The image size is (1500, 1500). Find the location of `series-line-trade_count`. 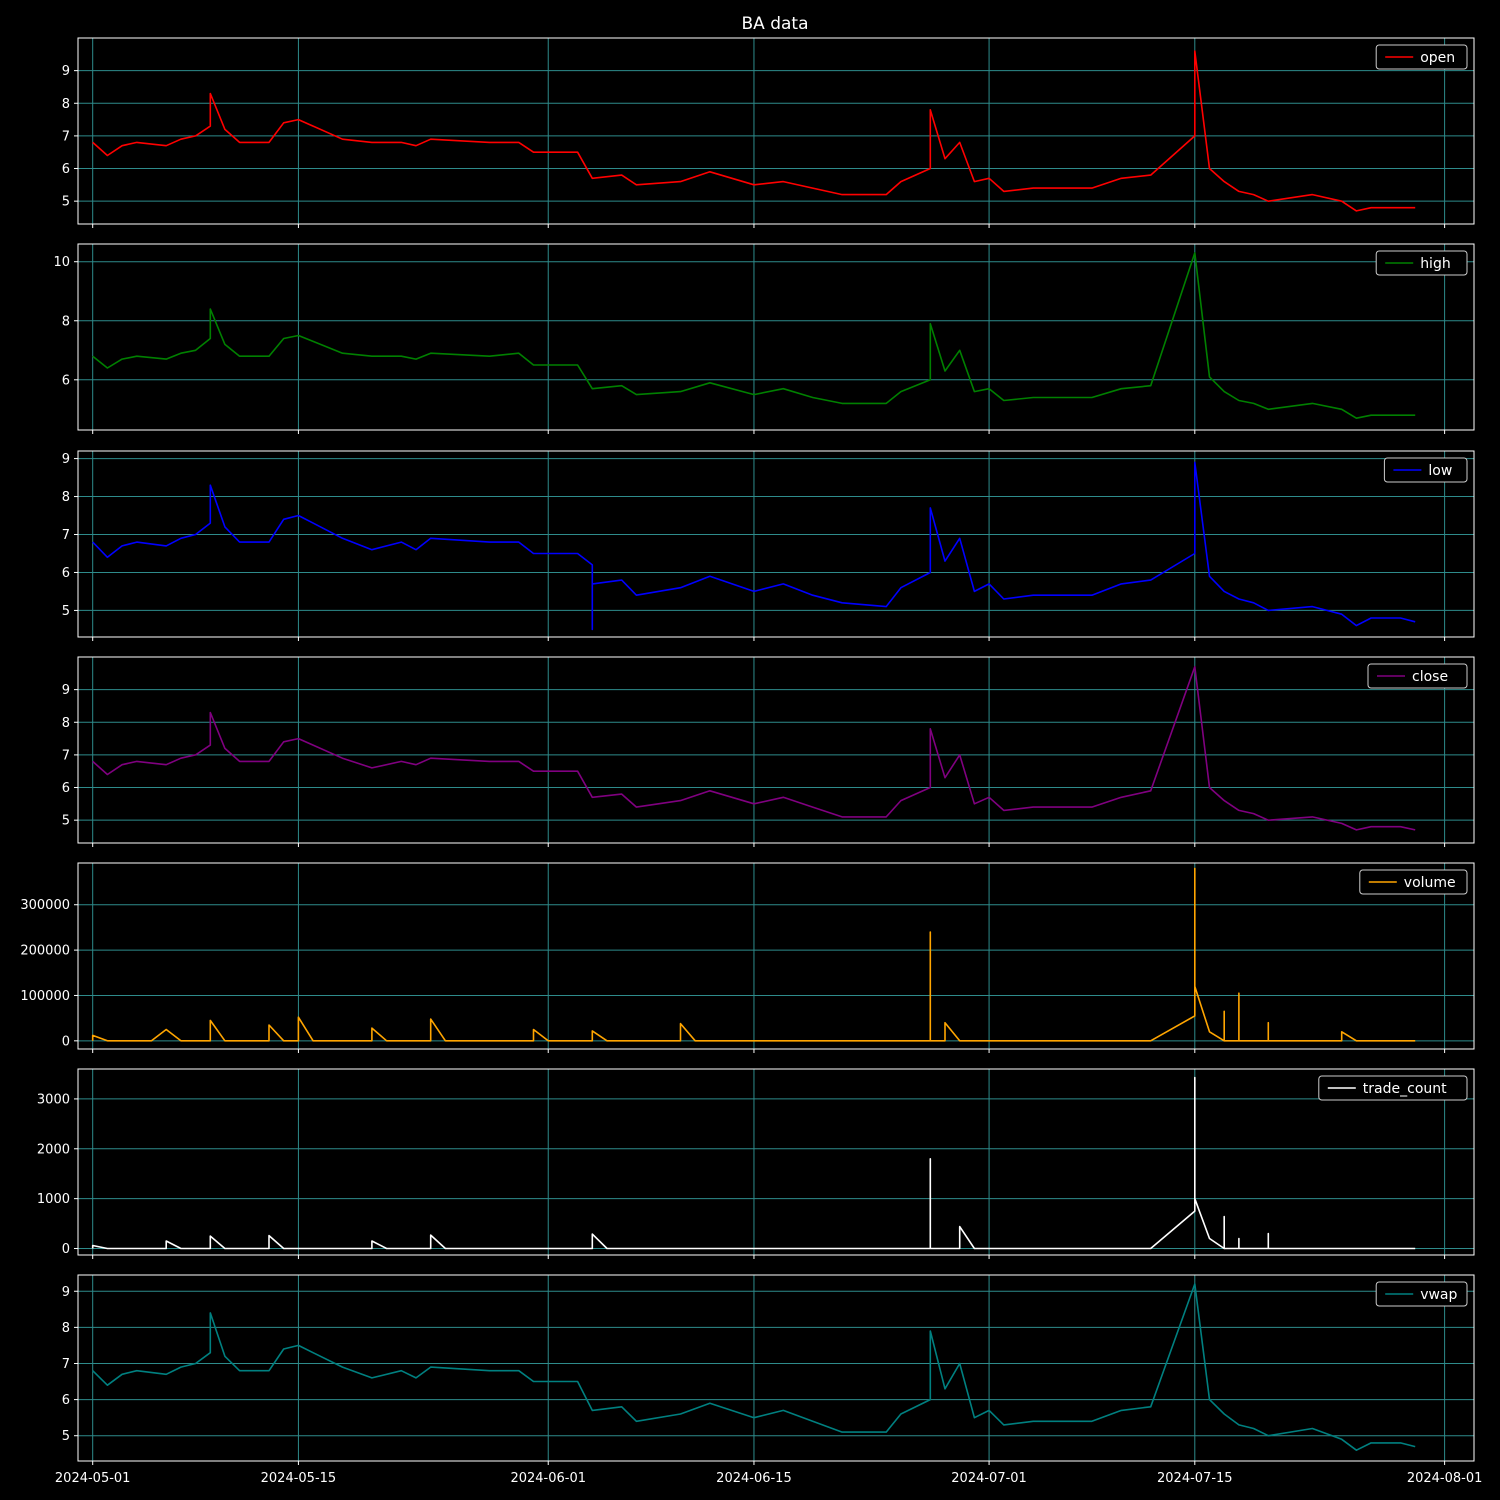

series-line-trade_count is located at coordinates (753, 1163).